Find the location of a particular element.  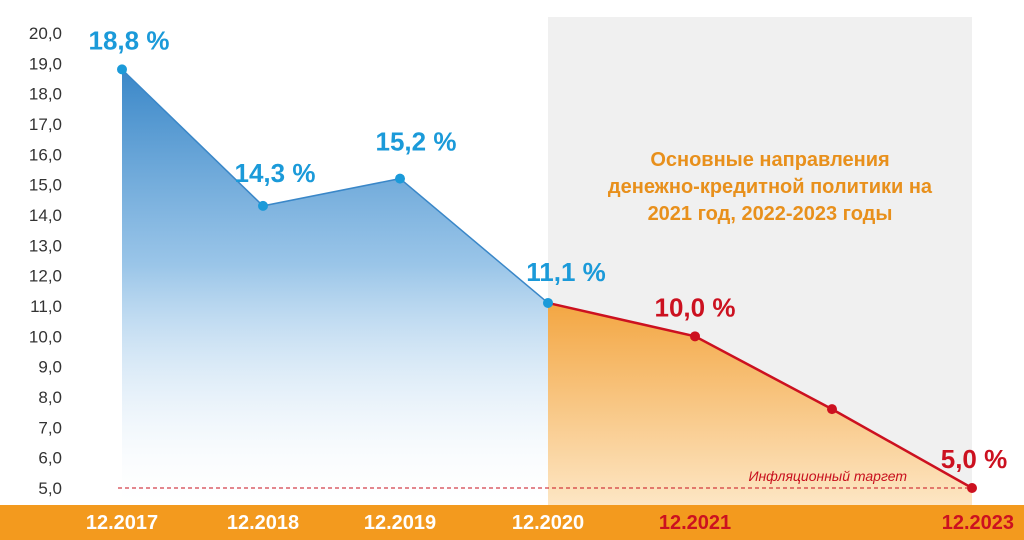

actual-data-label: 15,2 % is located at coordinates (416, 142).